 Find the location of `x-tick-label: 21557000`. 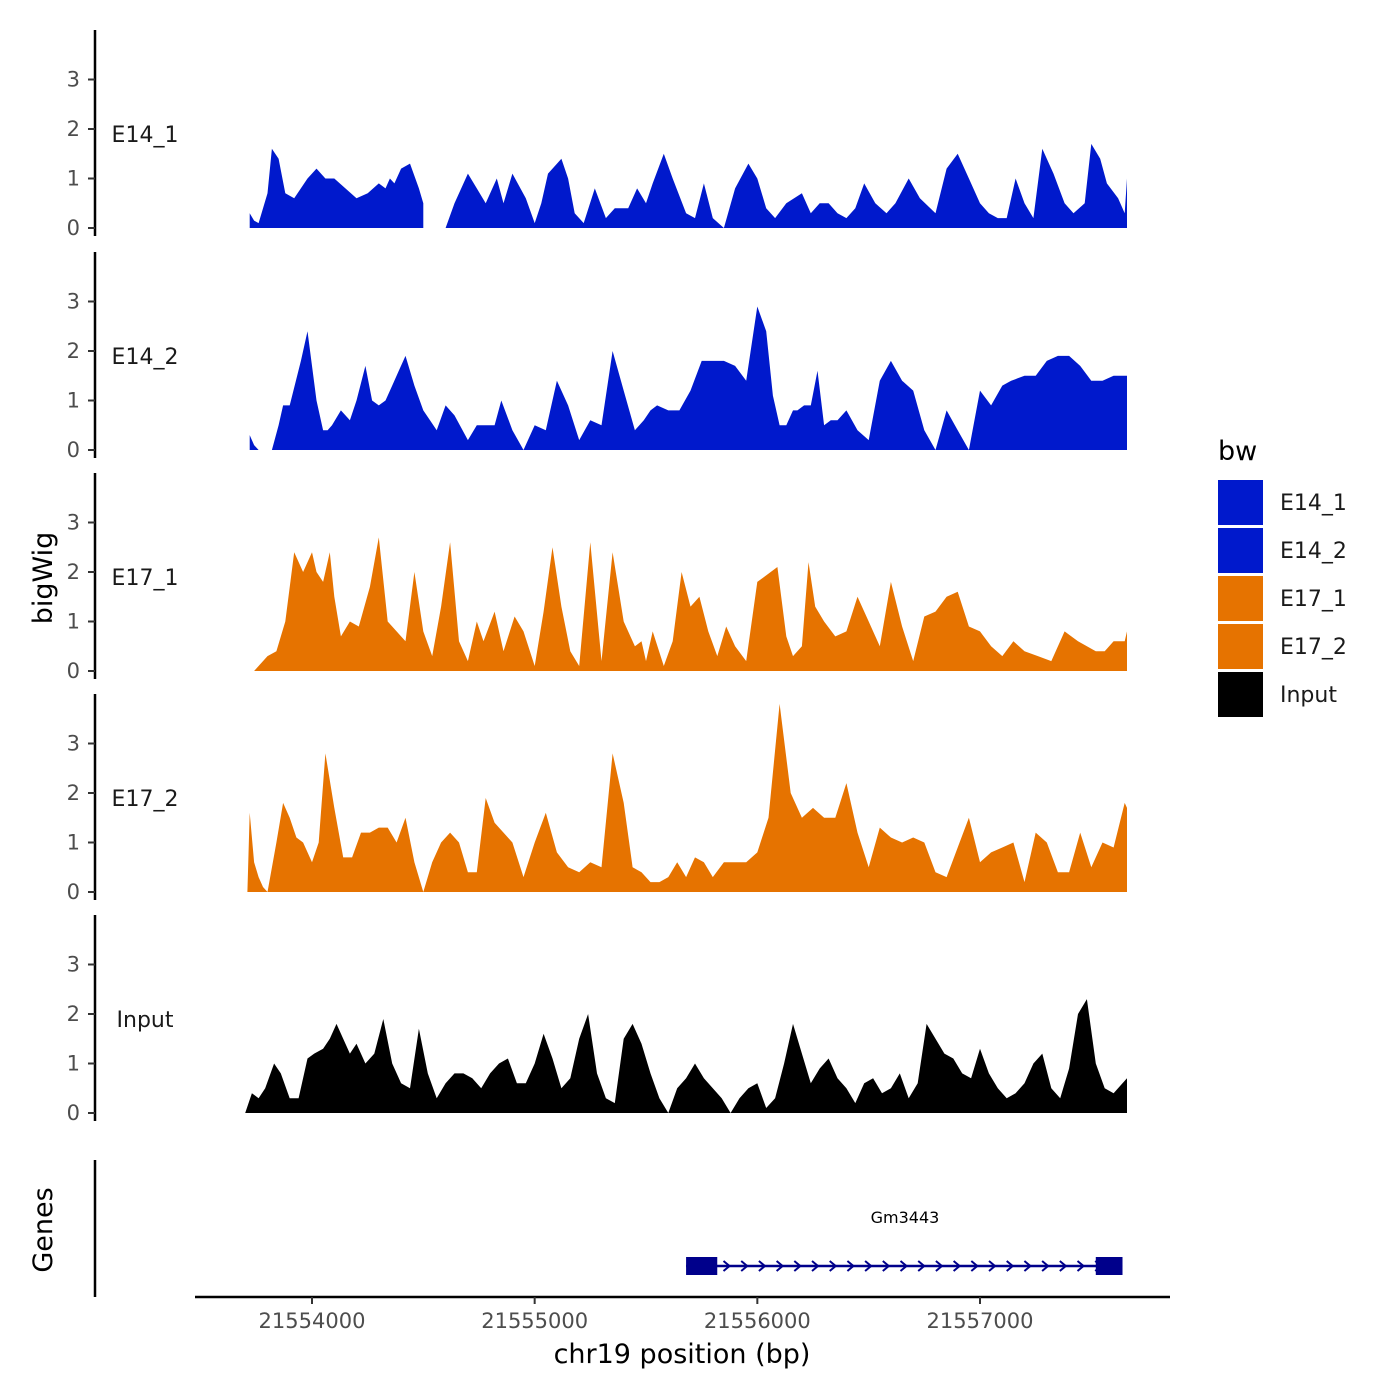

x-tick-label: 21557000 is located at coordinates (980, 1321).